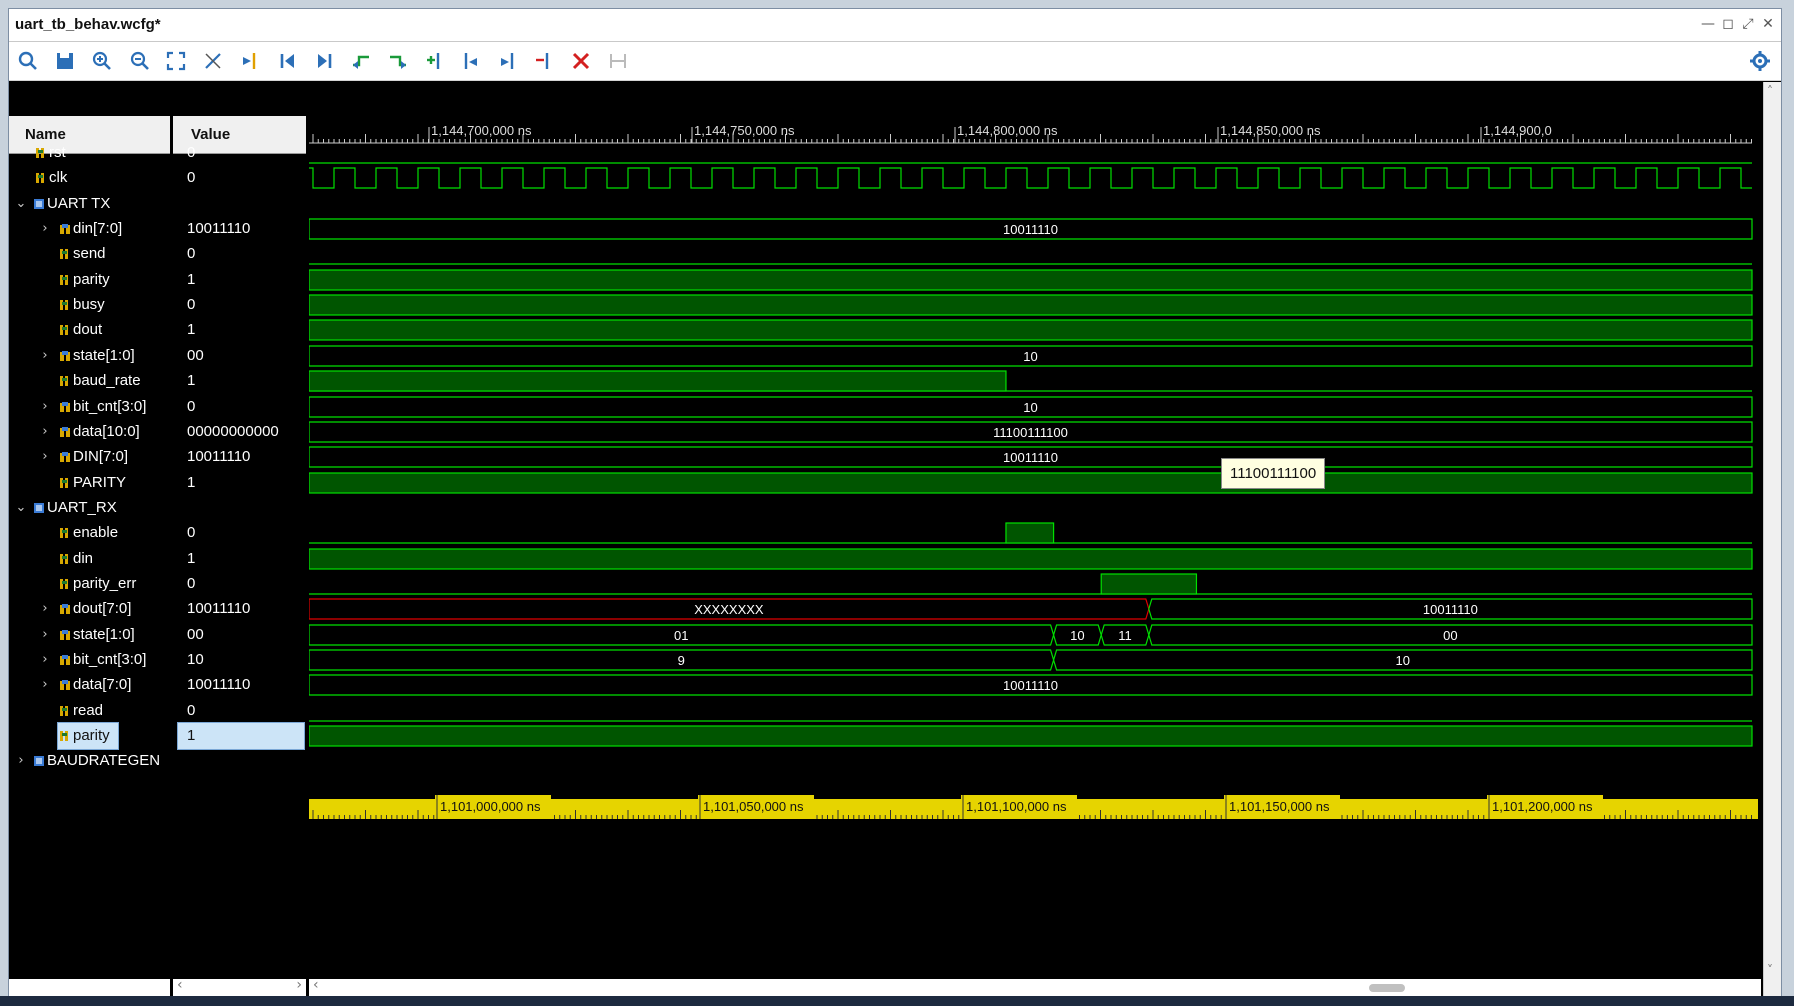 The height and width of the screenshot is (1006, 1794). I want to click on signal-row: send, so click(89, 254).